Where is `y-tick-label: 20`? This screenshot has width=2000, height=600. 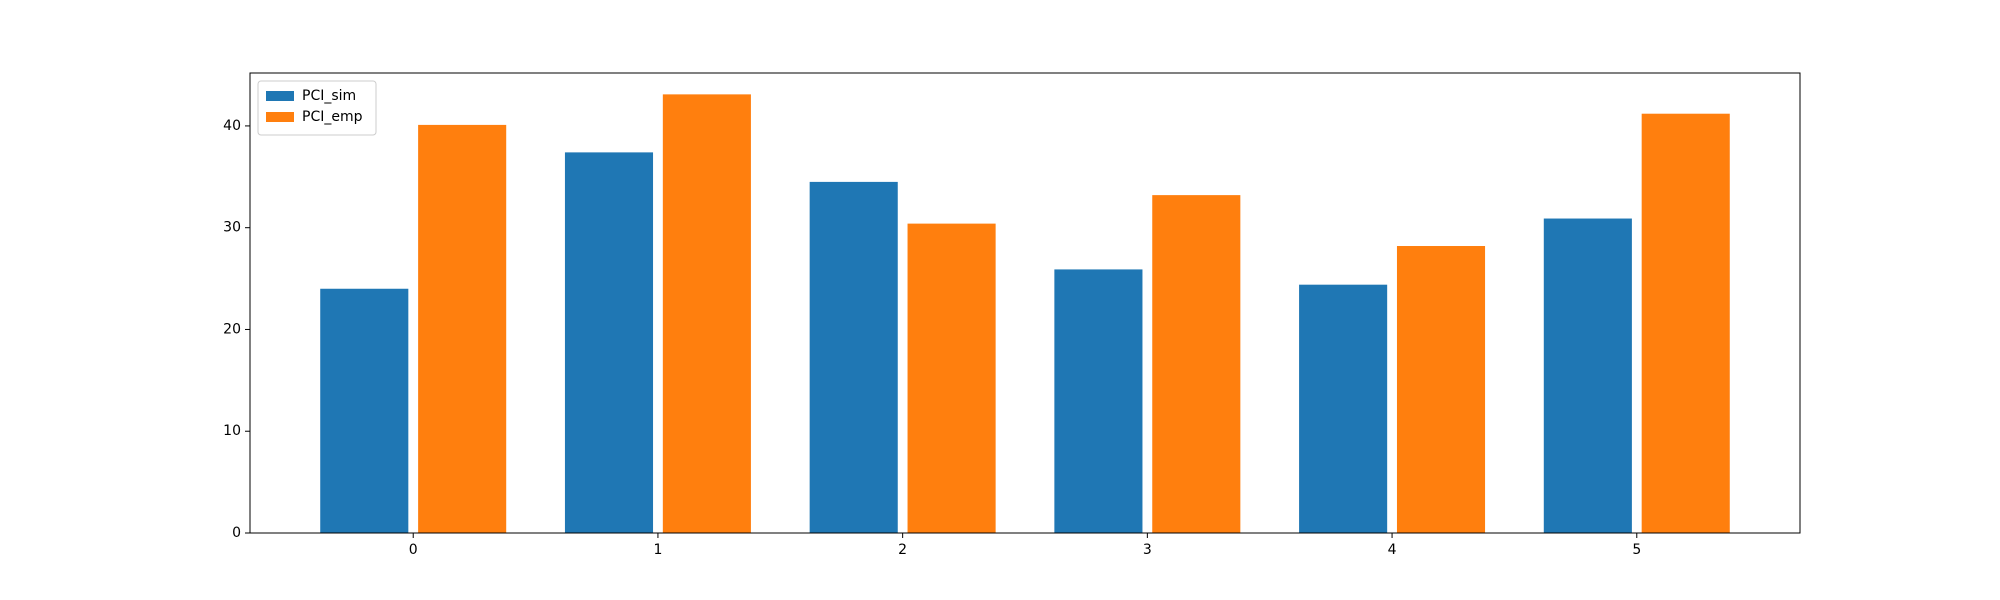
y-tick-label: 20 is located at coordinates (232, 329).